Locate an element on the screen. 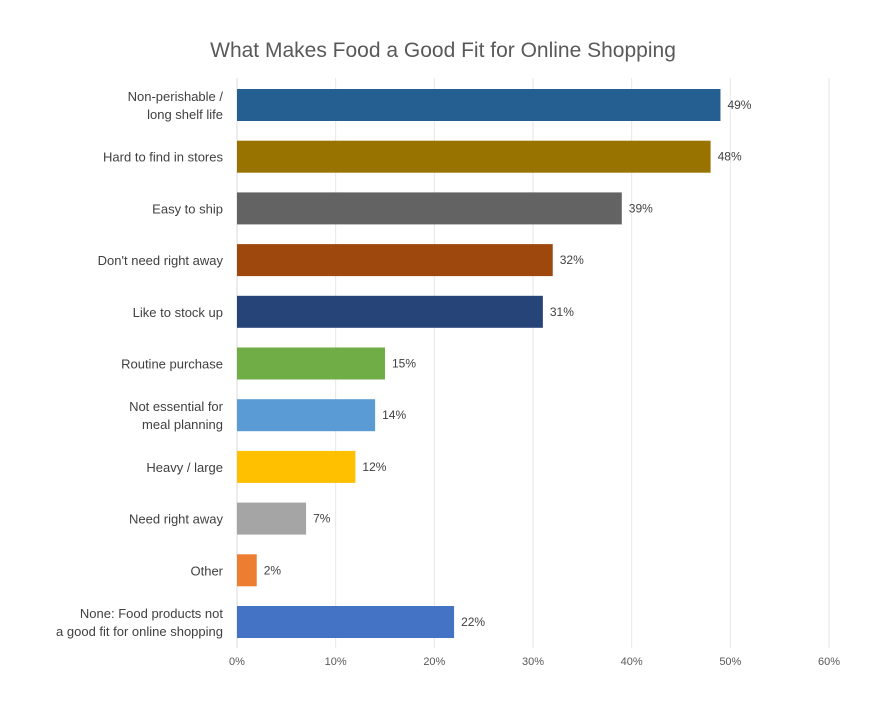 The image size is (880, 728). data-label: 2% is located at coordinates (273, 570).